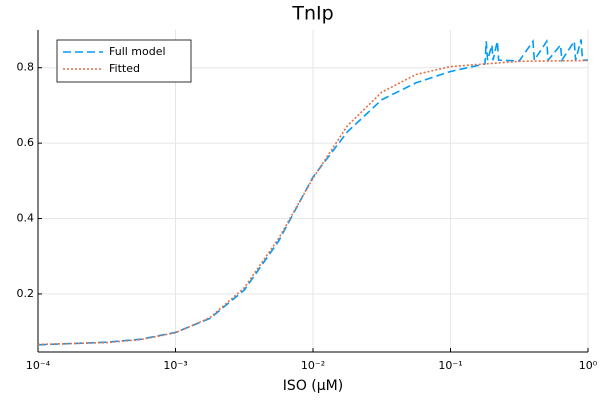  Describe the element at coordinates (137, 51) in the screenshot. I see `legend-label: Full model` at that location.